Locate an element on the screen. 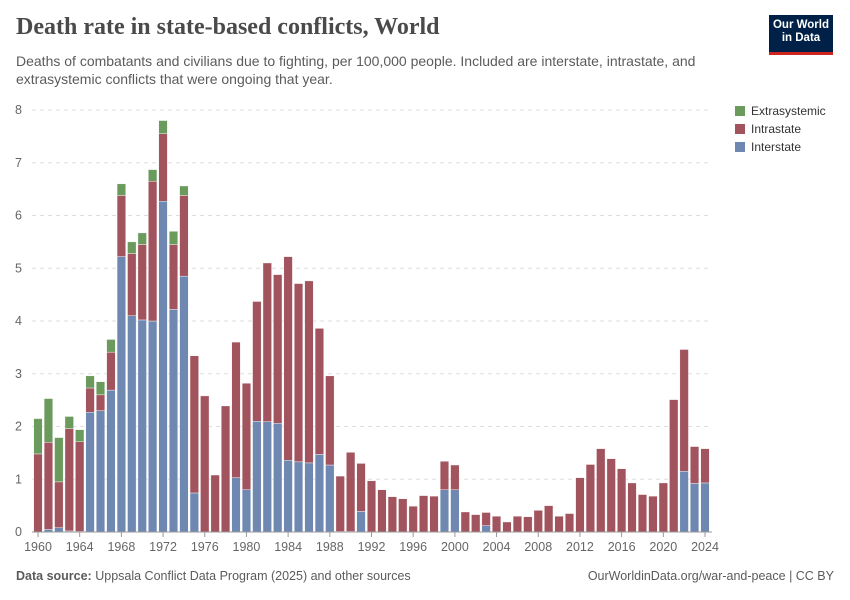 This screenshot has width=850, height=600. bar-extrasystemic-1962 is located at coordinates (59, 460).